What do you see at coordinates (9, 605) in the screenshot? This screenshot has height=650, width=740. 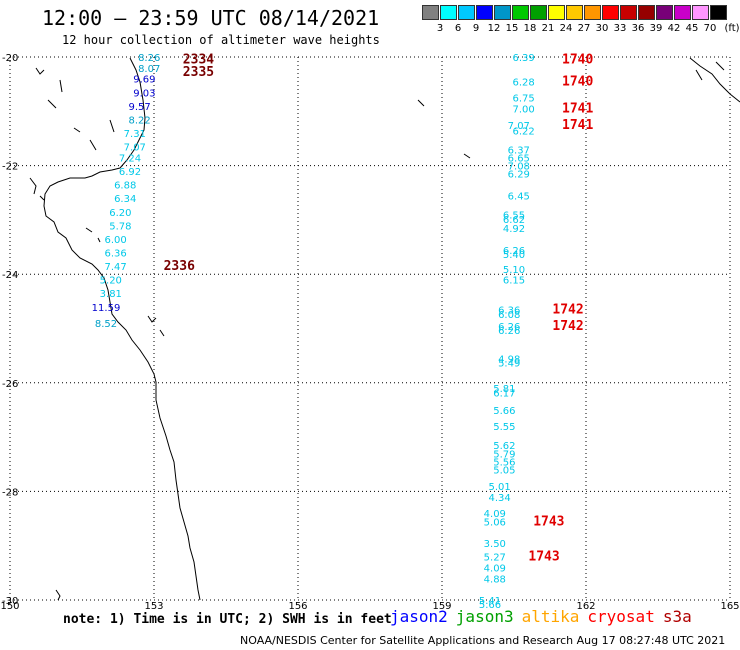 I see `lon-tick-label: 150` at bounding box center [9, 605].